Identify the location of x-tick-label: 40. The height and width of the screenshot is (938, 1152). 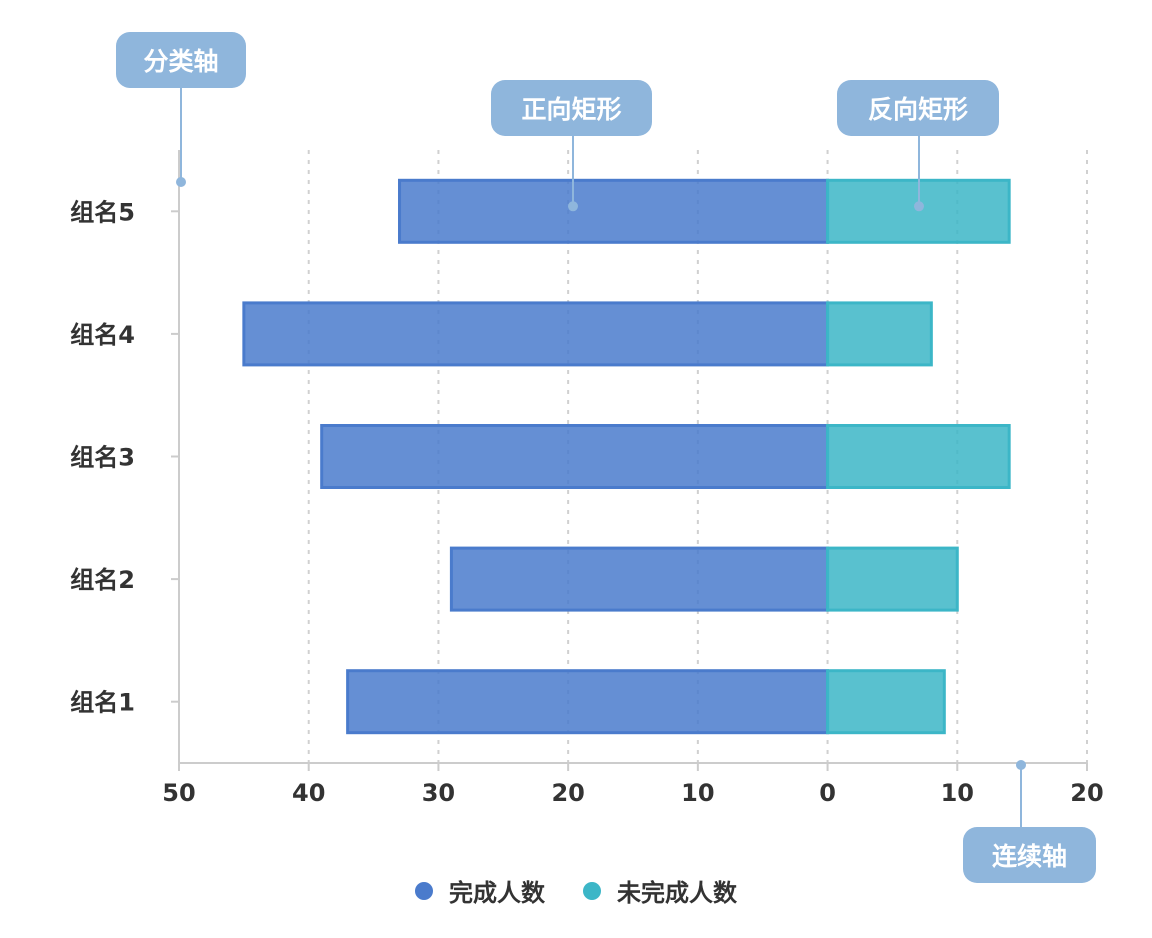
(308, 793).